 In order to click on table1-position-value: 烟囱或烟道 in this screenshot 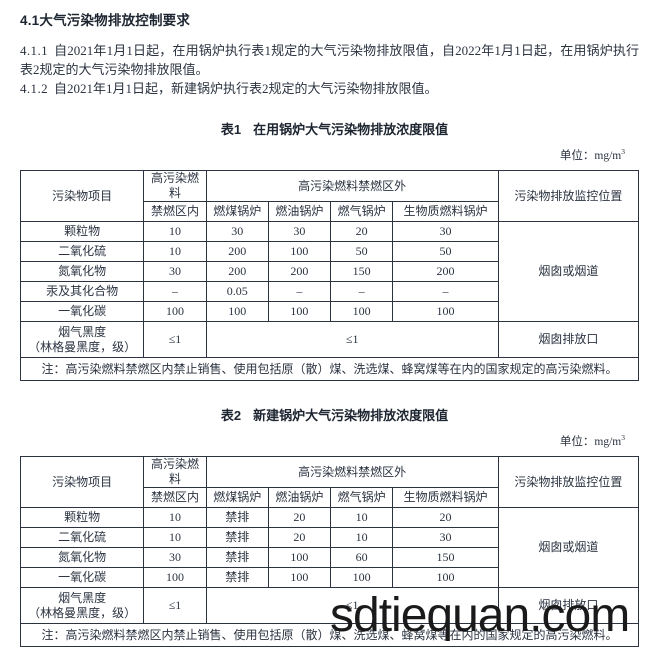, I will do `click(568, 271)`.